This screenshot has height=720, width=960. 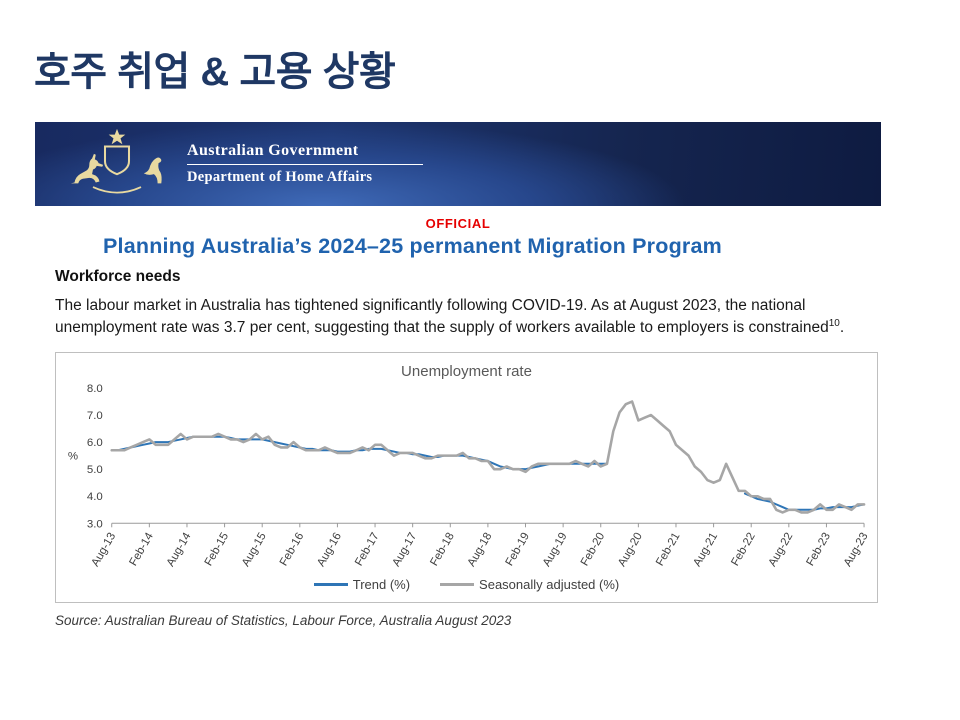 What do you see at coordinates (87, 168) in the screenshot?
I see `kangaroo-icon` at bounding box center [87, 168].